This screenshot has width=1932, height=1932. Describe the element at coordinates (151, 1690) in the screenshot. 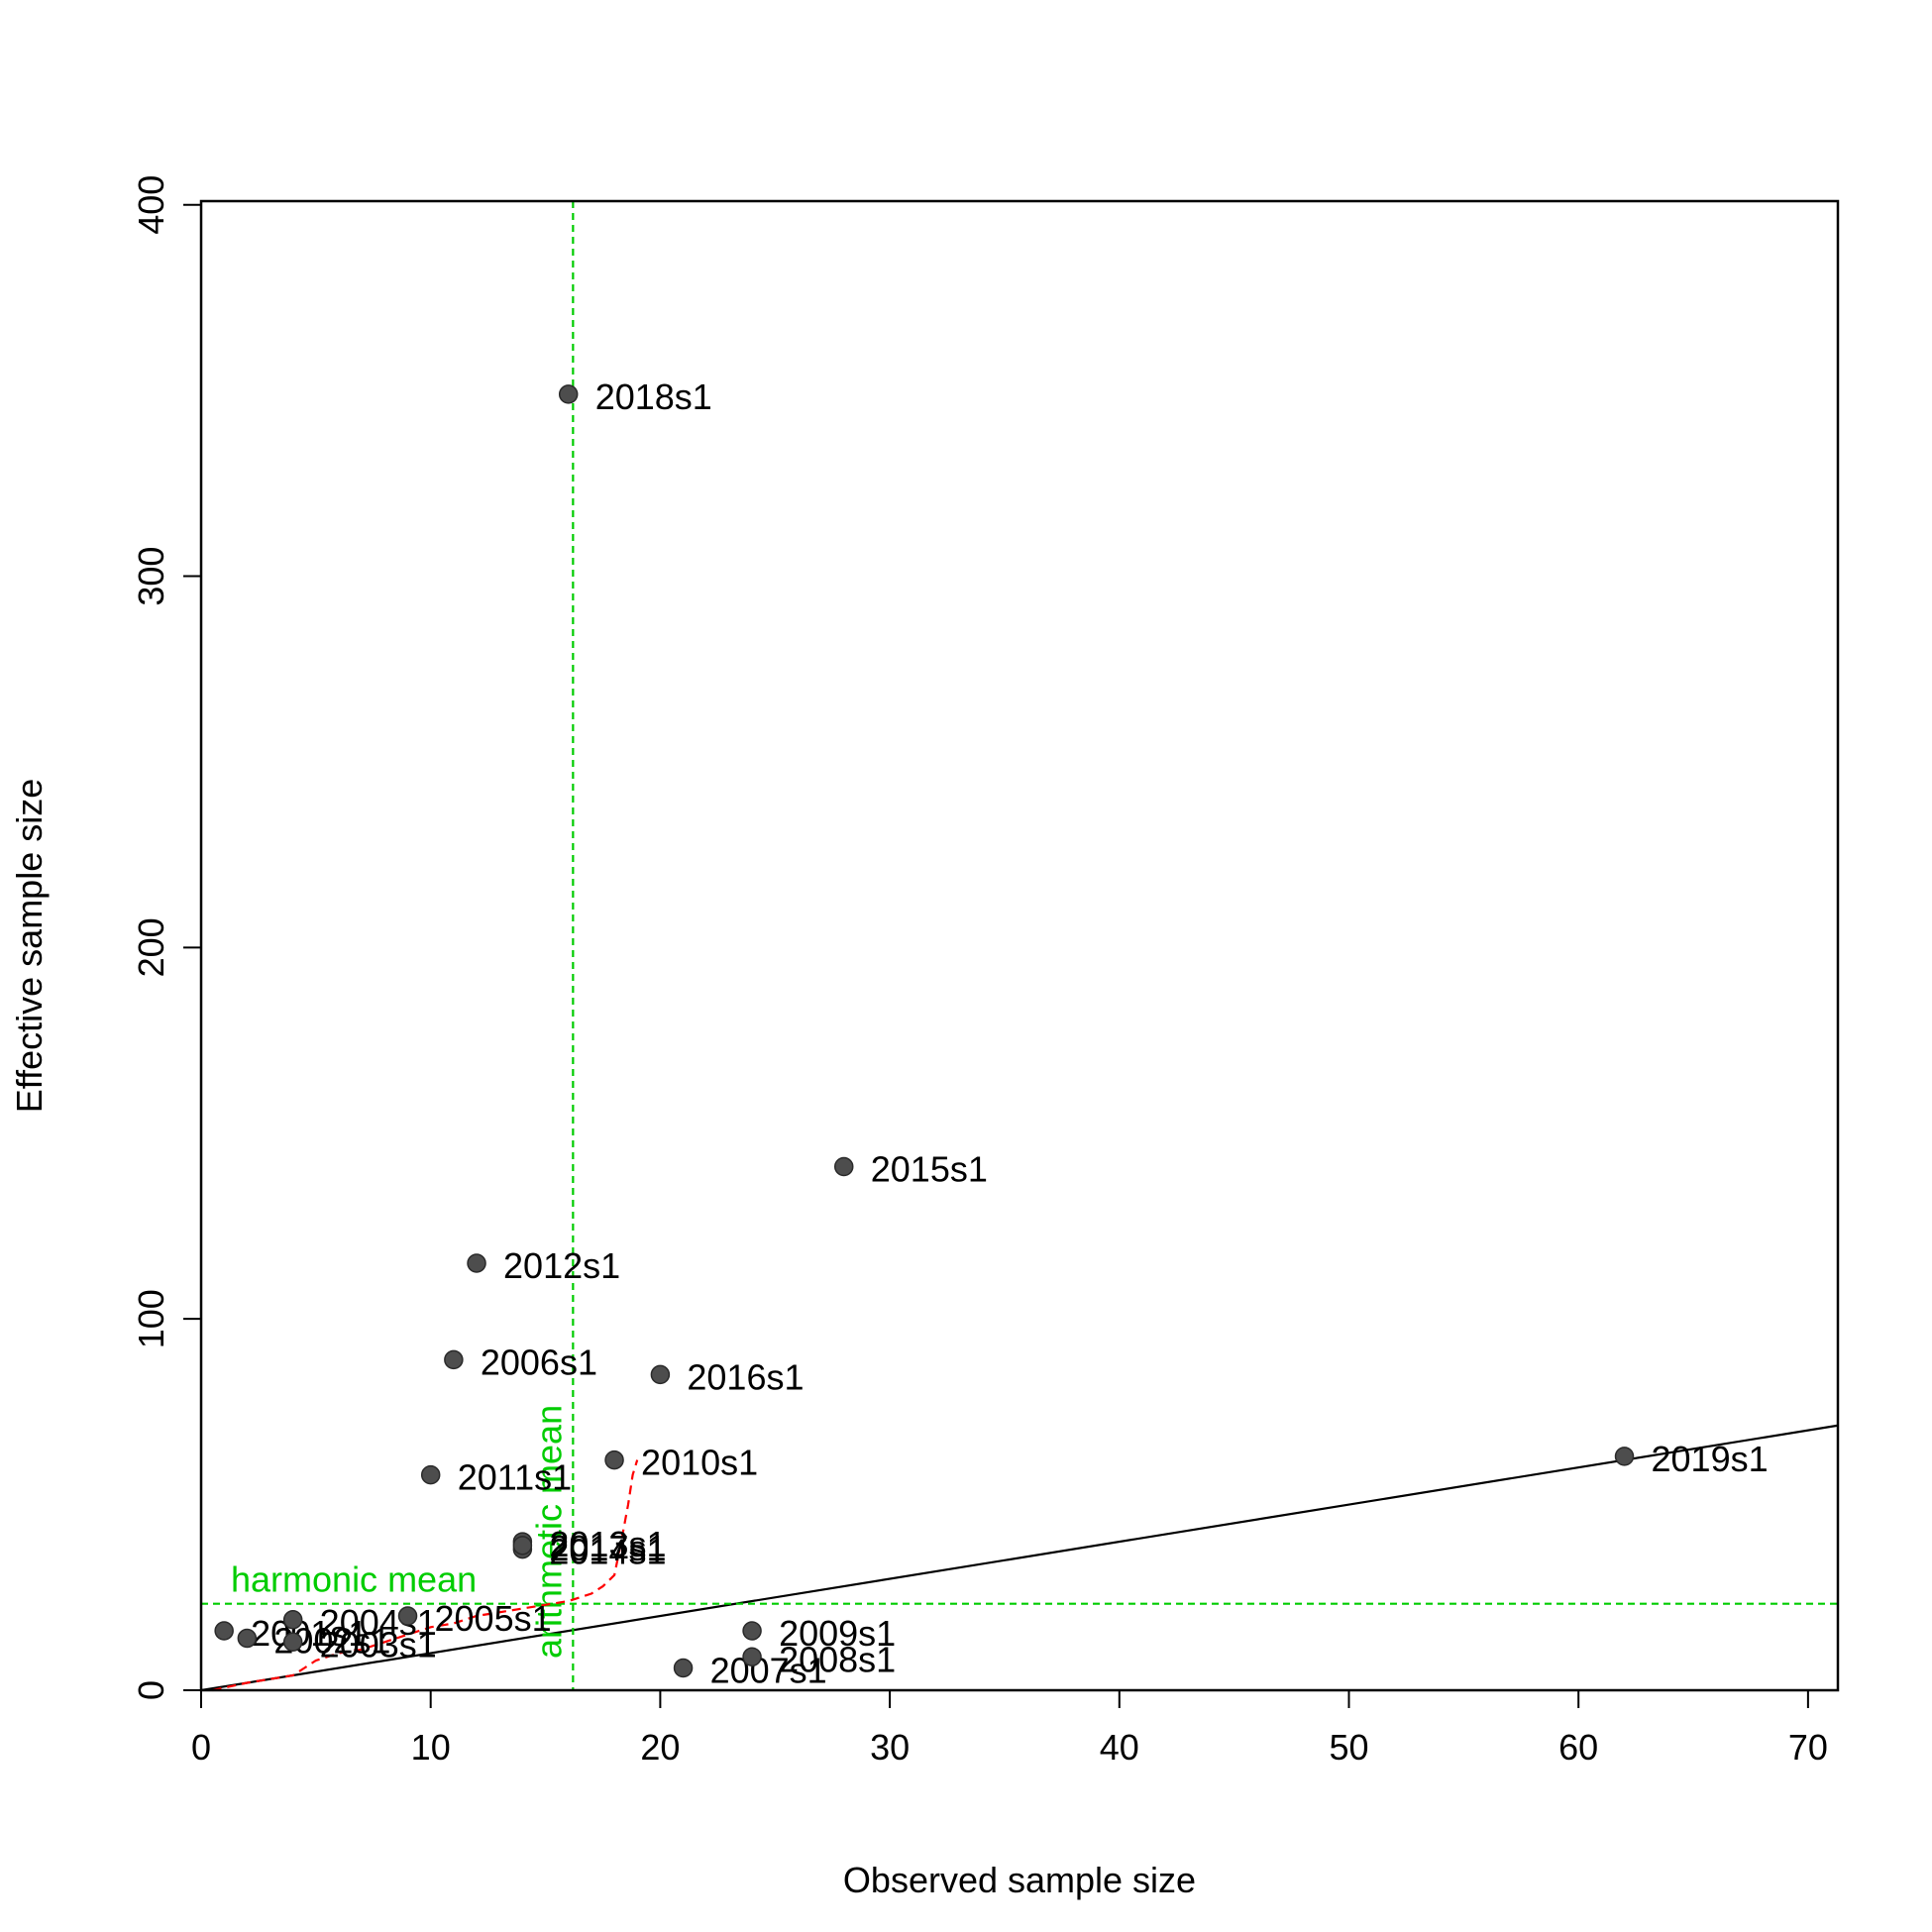

I see `y-tick-label: 0` at that location.